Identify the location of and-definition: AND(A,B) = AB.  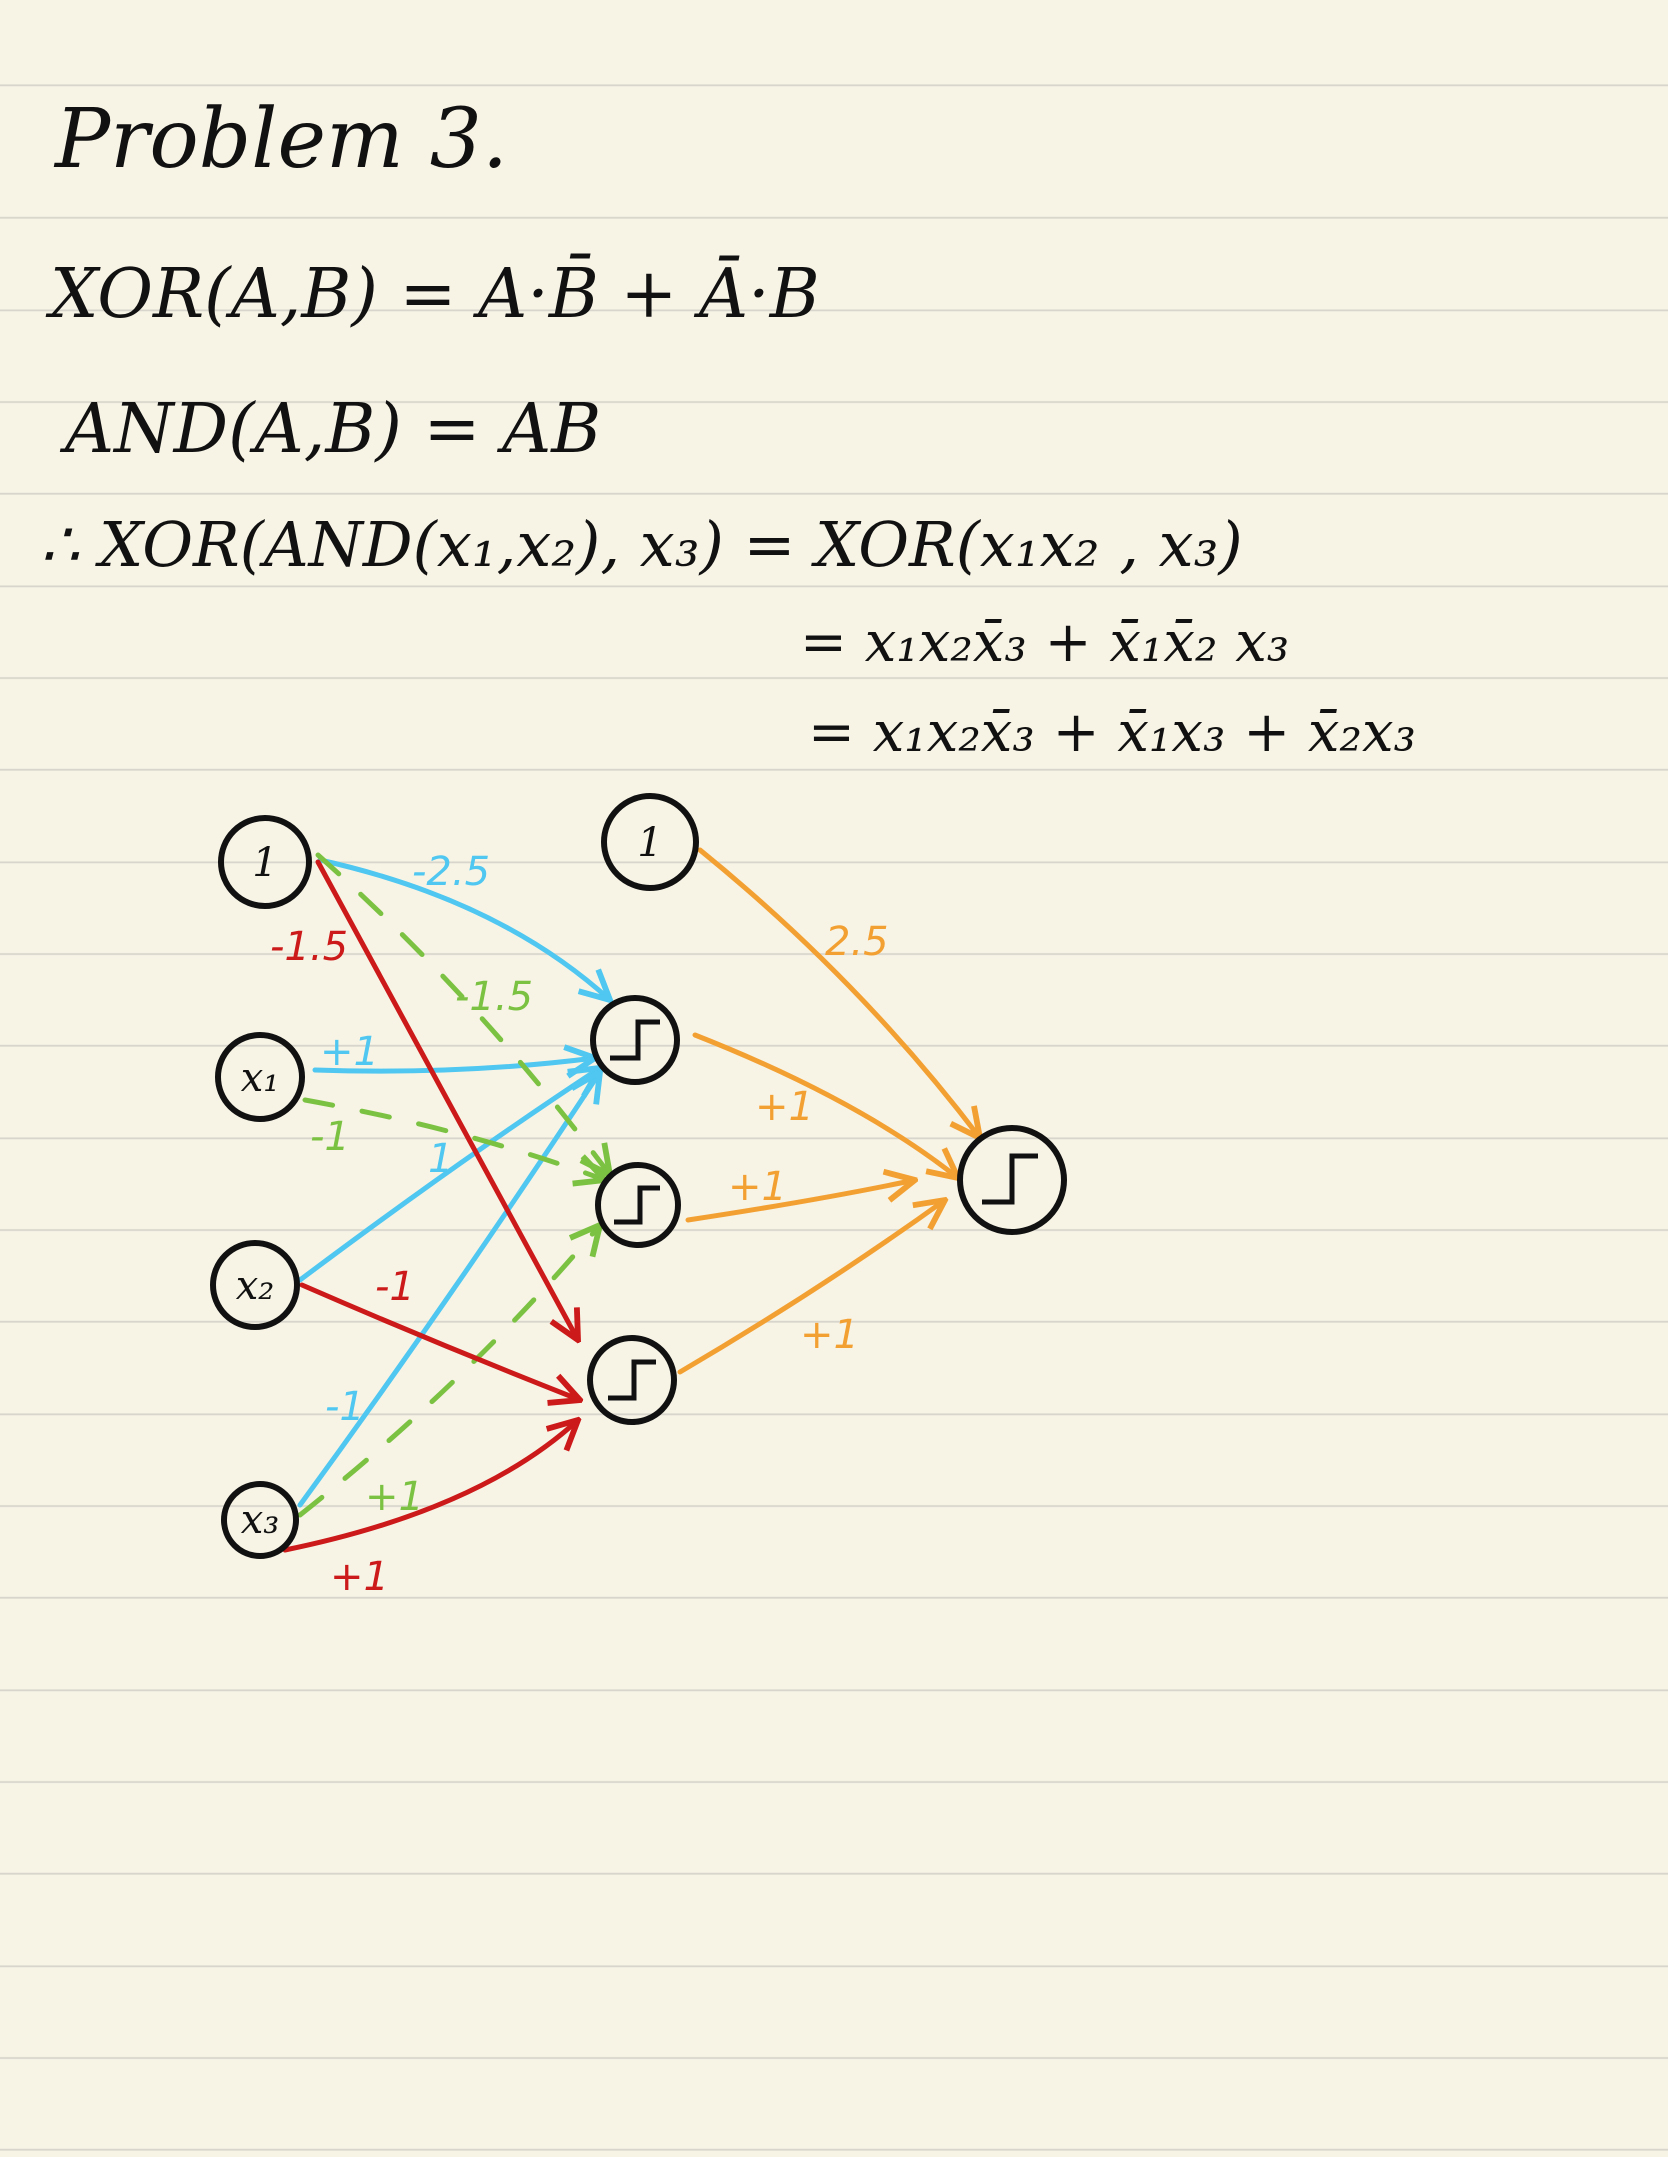
(333, 429).